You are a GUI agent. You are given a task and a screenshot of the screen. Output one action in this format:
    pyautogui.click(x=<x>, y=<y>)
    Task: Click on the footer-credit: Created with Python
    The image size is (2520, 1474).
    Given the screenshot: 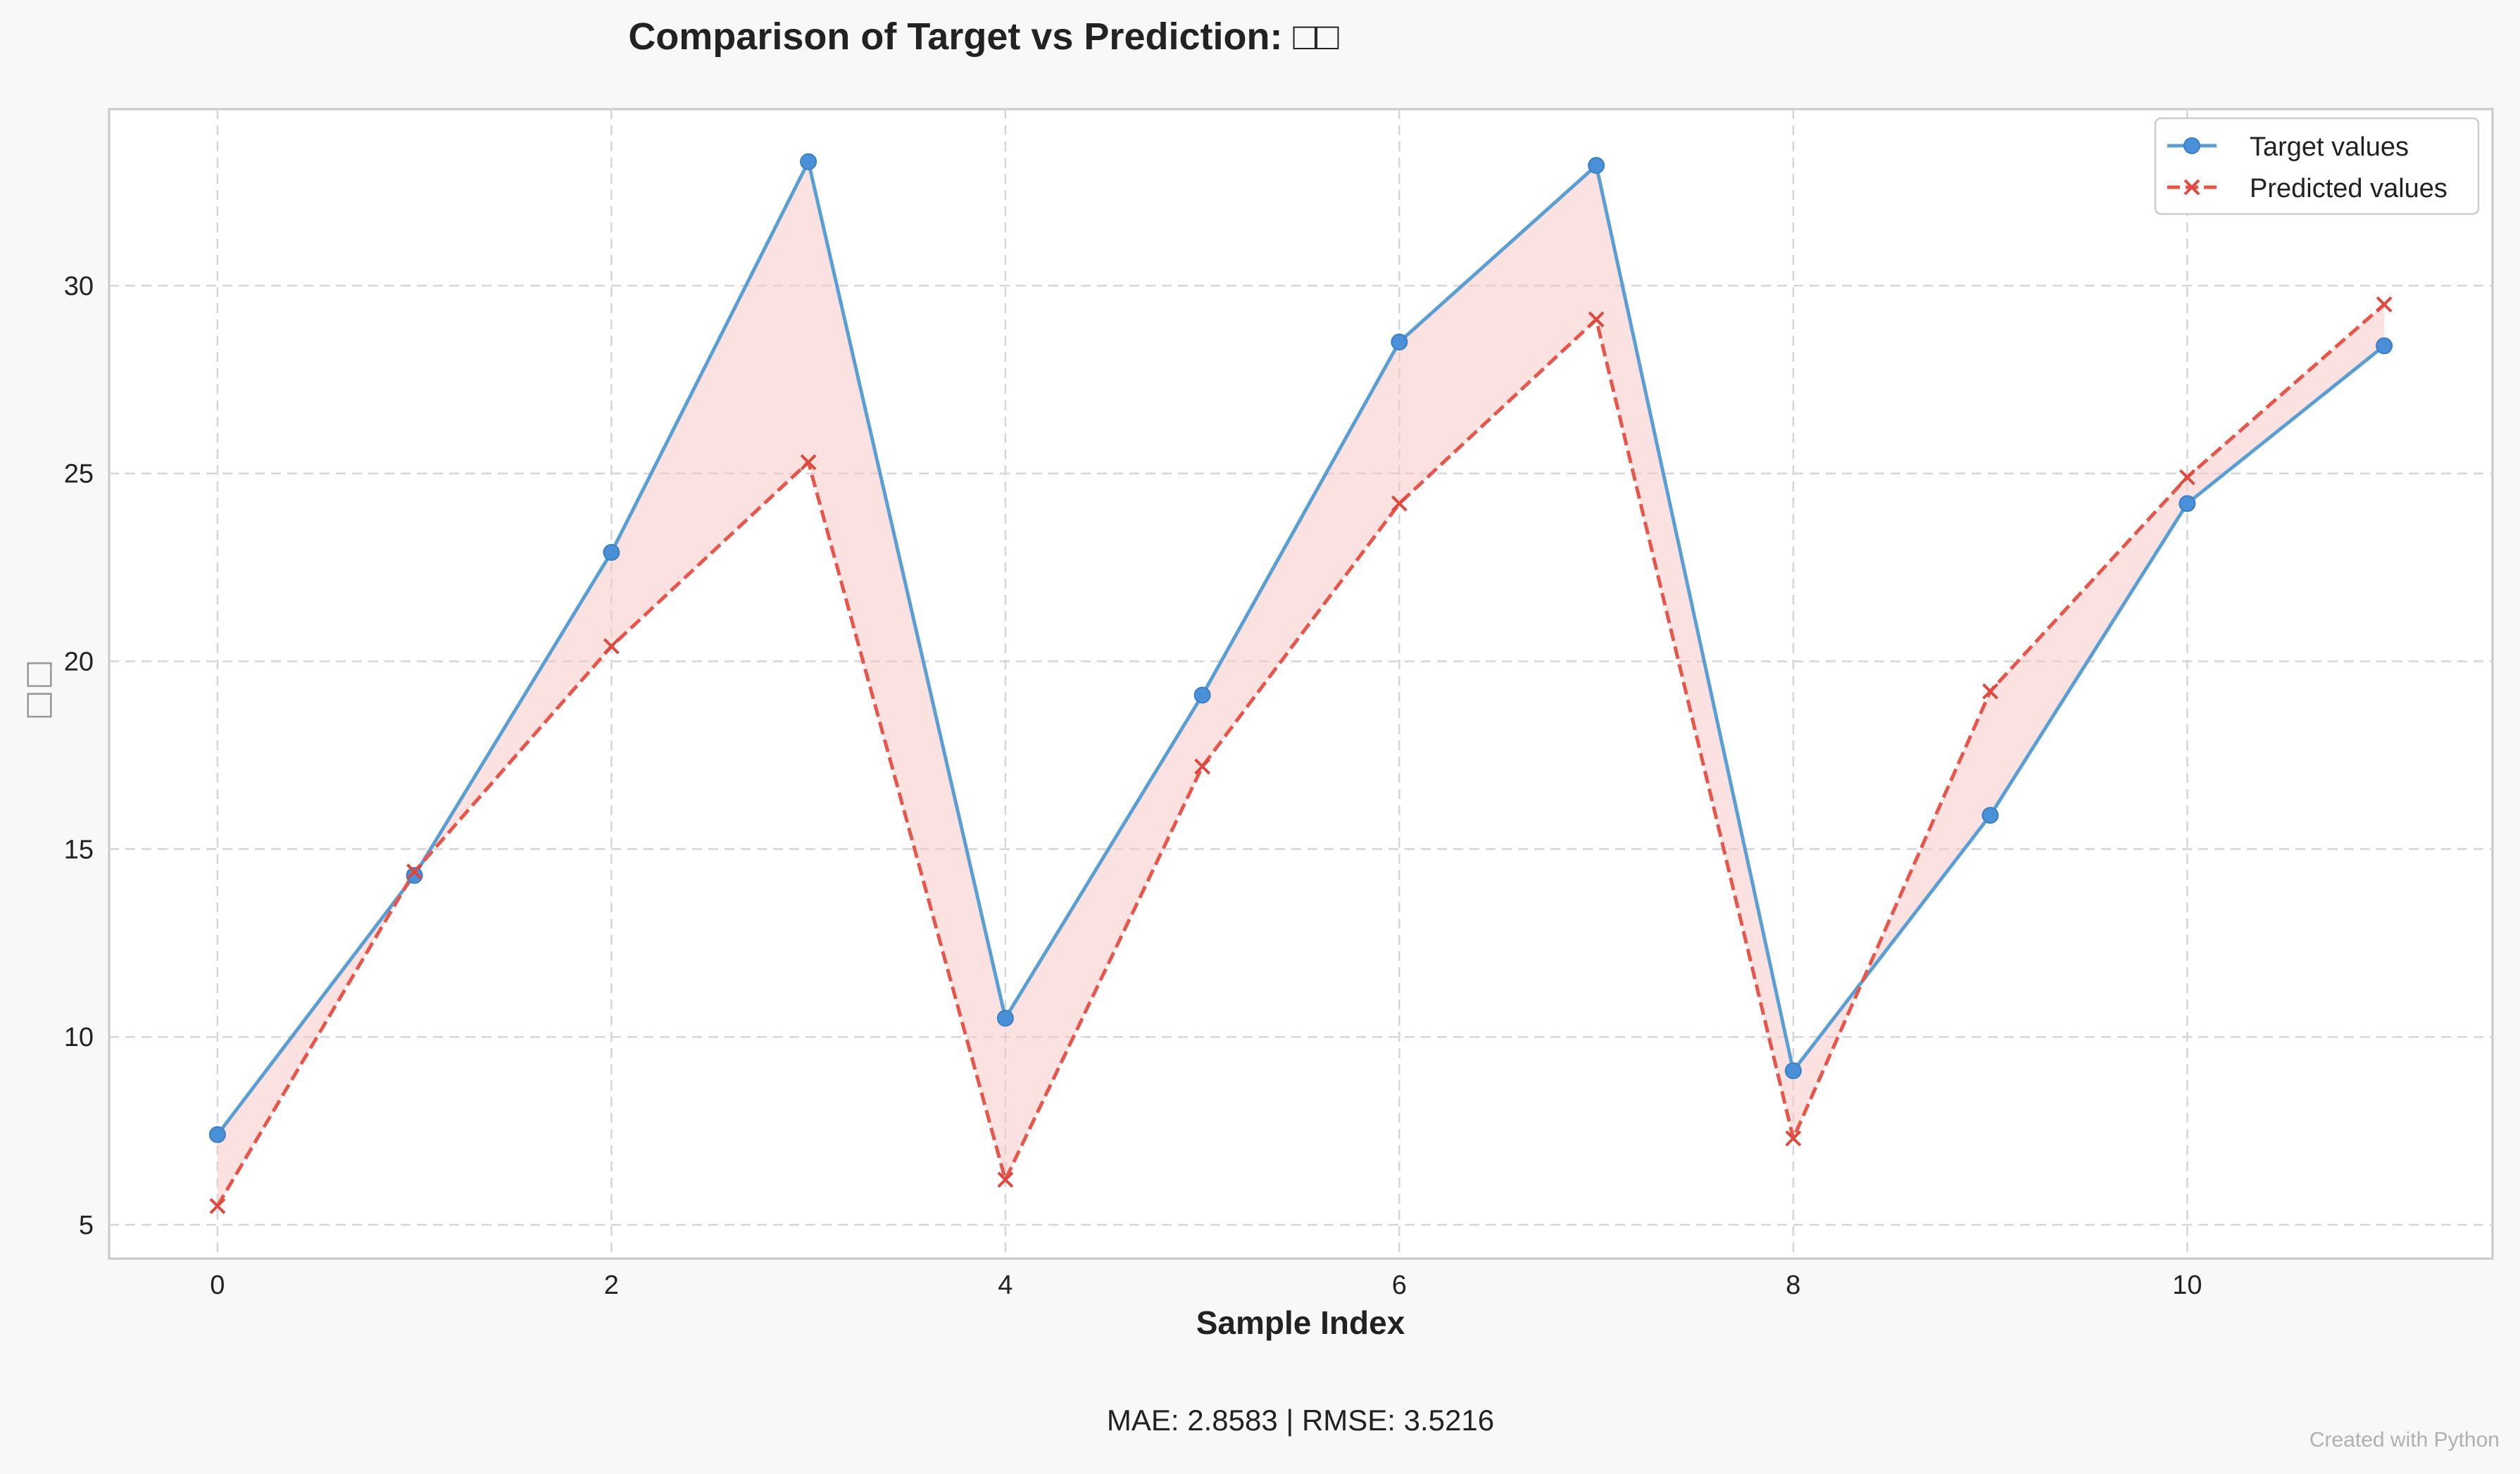 What is the action you would take?
    pyautogui.click(x=2404, y=1440)
    